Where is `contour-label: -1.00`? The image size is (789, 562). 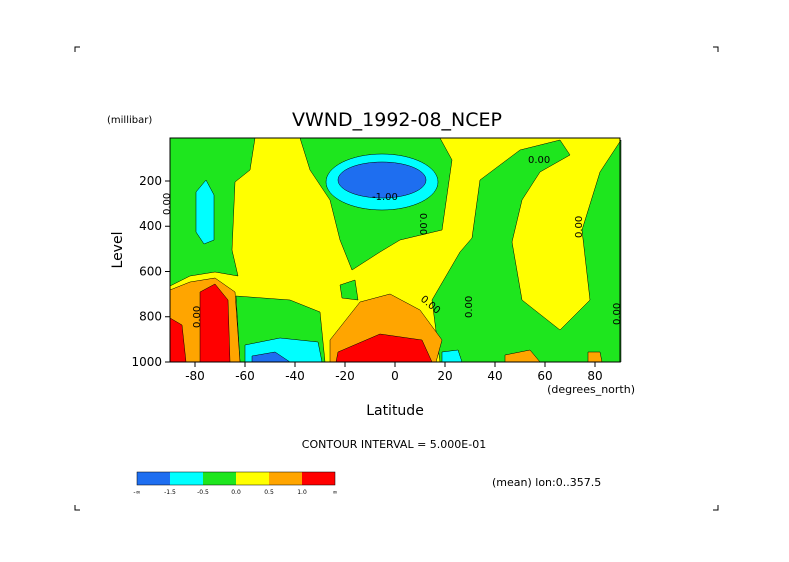 contour-label: -1.00 is located at coordinates (385, 197).